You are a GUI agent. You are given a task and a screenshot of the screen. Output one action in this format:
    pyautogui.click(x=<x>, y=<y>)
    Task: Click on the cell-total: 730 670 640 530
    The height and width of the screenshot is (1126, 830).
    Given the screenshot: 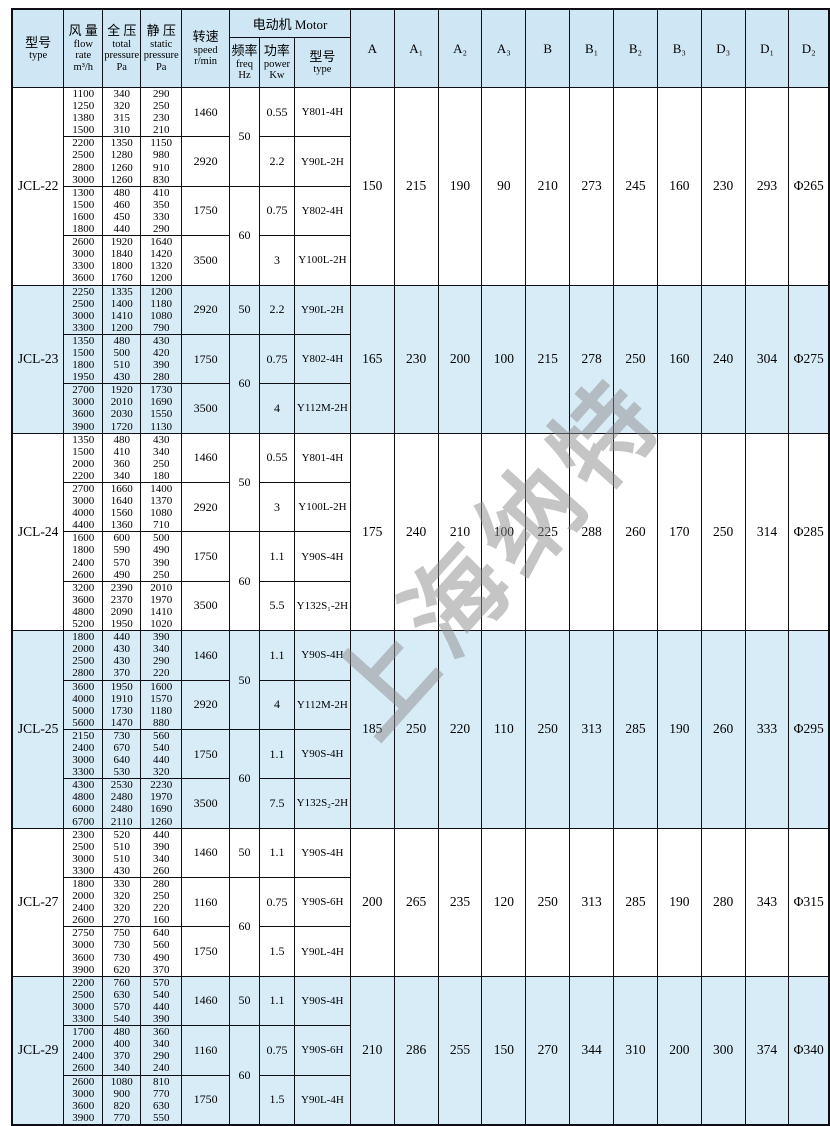 What is the action you would take?
    pyautogui.click(x=122, y=754)
    